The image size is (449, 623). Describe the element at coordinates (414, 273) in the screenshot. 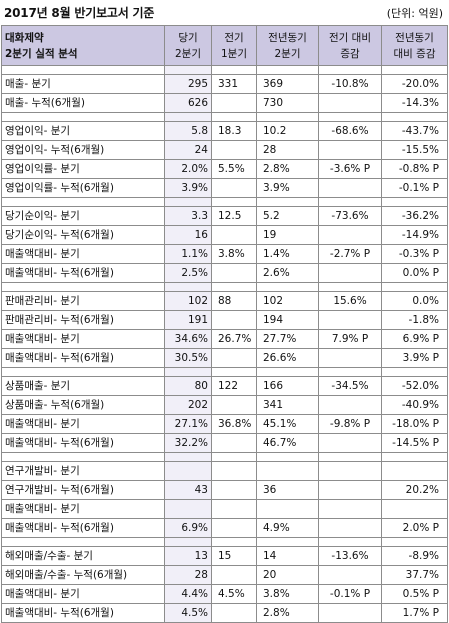

I see `yoy-change-value: 0.0% P` at that location.